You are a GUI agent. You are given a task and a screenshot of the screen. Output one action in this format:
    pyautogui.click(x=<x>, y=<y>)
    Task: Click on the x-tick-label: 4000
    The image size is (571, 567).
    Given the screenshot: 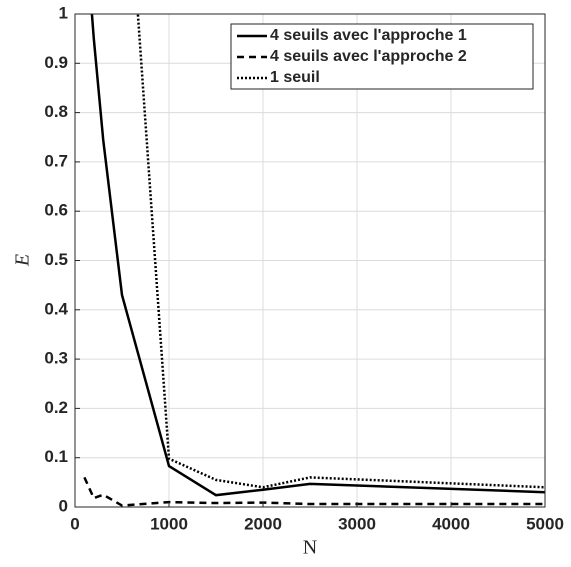 What is the action you would take?
    pyautogui.click(x=451, y=523)
    